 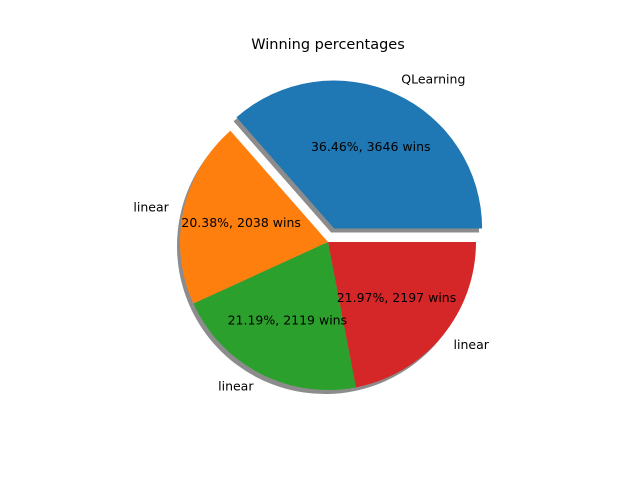 I want to click on slice-label-3: linear, so click(x=472, y=344).